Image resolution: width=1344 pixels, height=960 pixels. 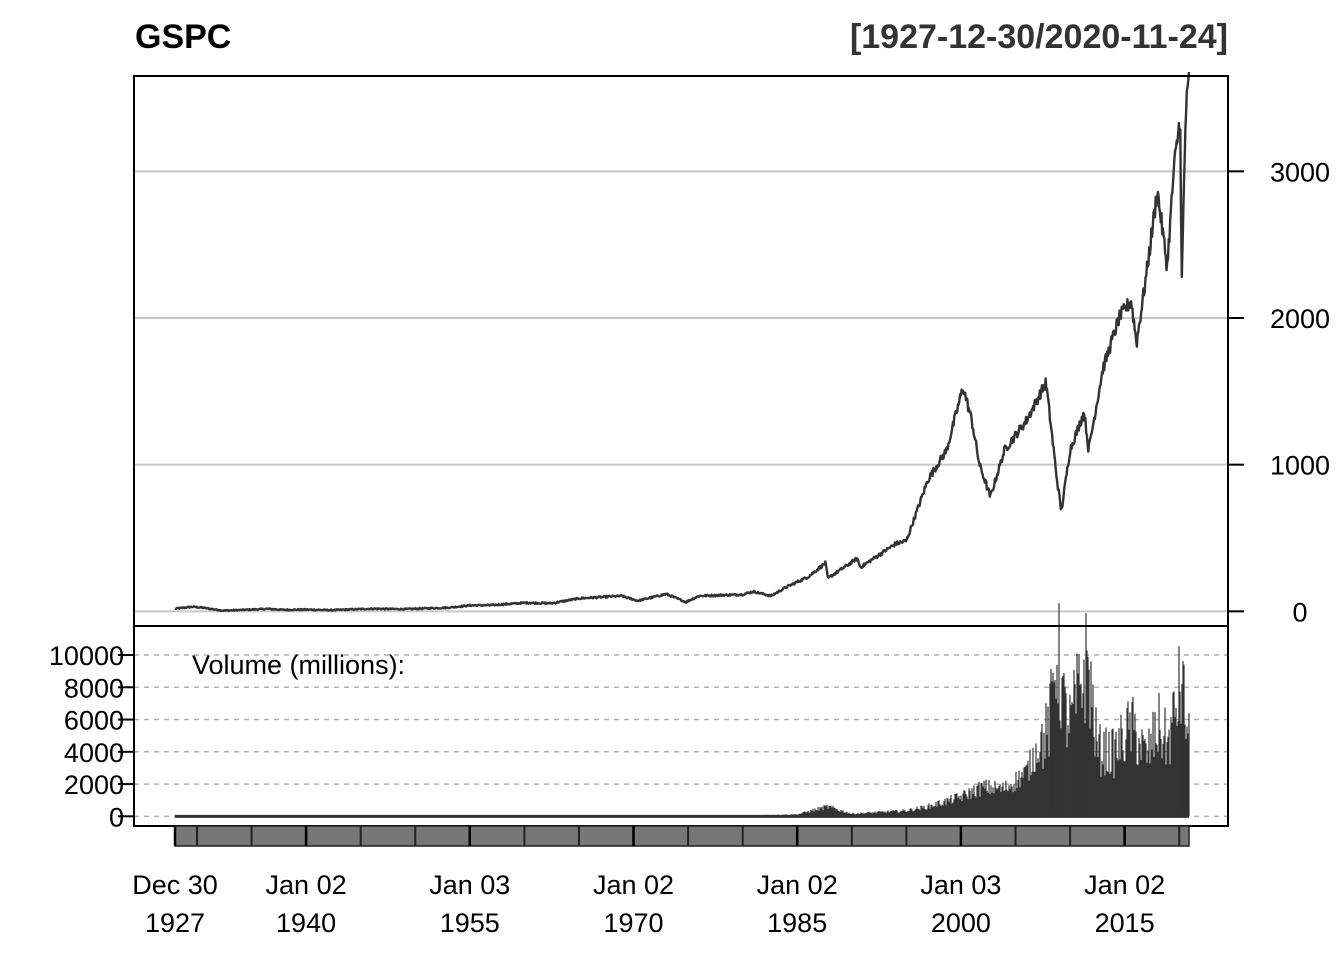 I want to click on volume-tick-label: 0, so click(x=116, y=817).